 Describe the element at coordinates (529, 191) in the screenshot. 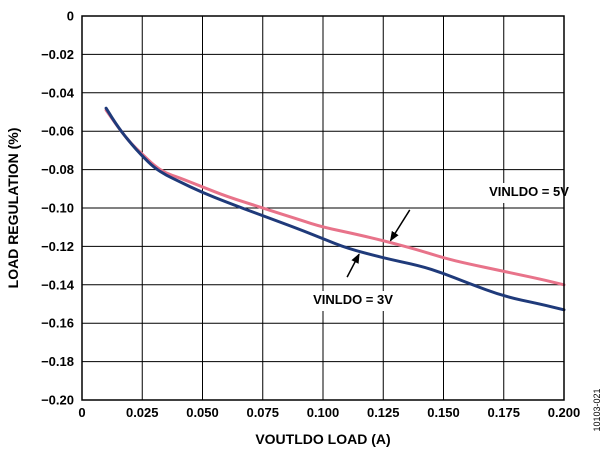

I see `annotation-label: VINLDO = 5V` at that location.